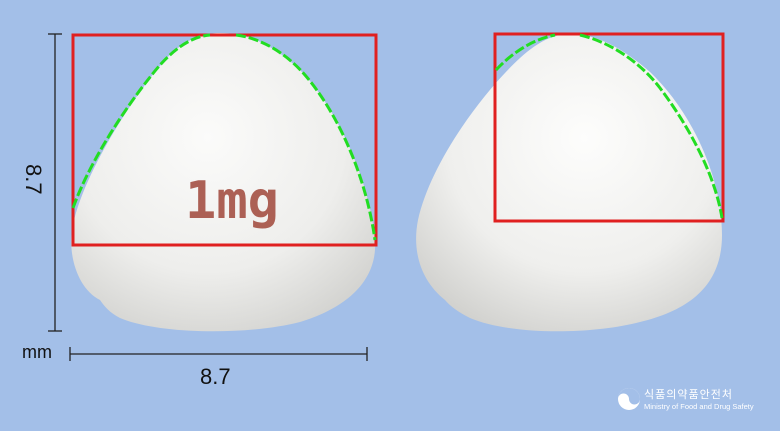 The image size is (780, 431). What do you see at coordinates (232, 201) in the screenshot?
I see `pill-imprint: 1mg` at bounding box center [232, 201].